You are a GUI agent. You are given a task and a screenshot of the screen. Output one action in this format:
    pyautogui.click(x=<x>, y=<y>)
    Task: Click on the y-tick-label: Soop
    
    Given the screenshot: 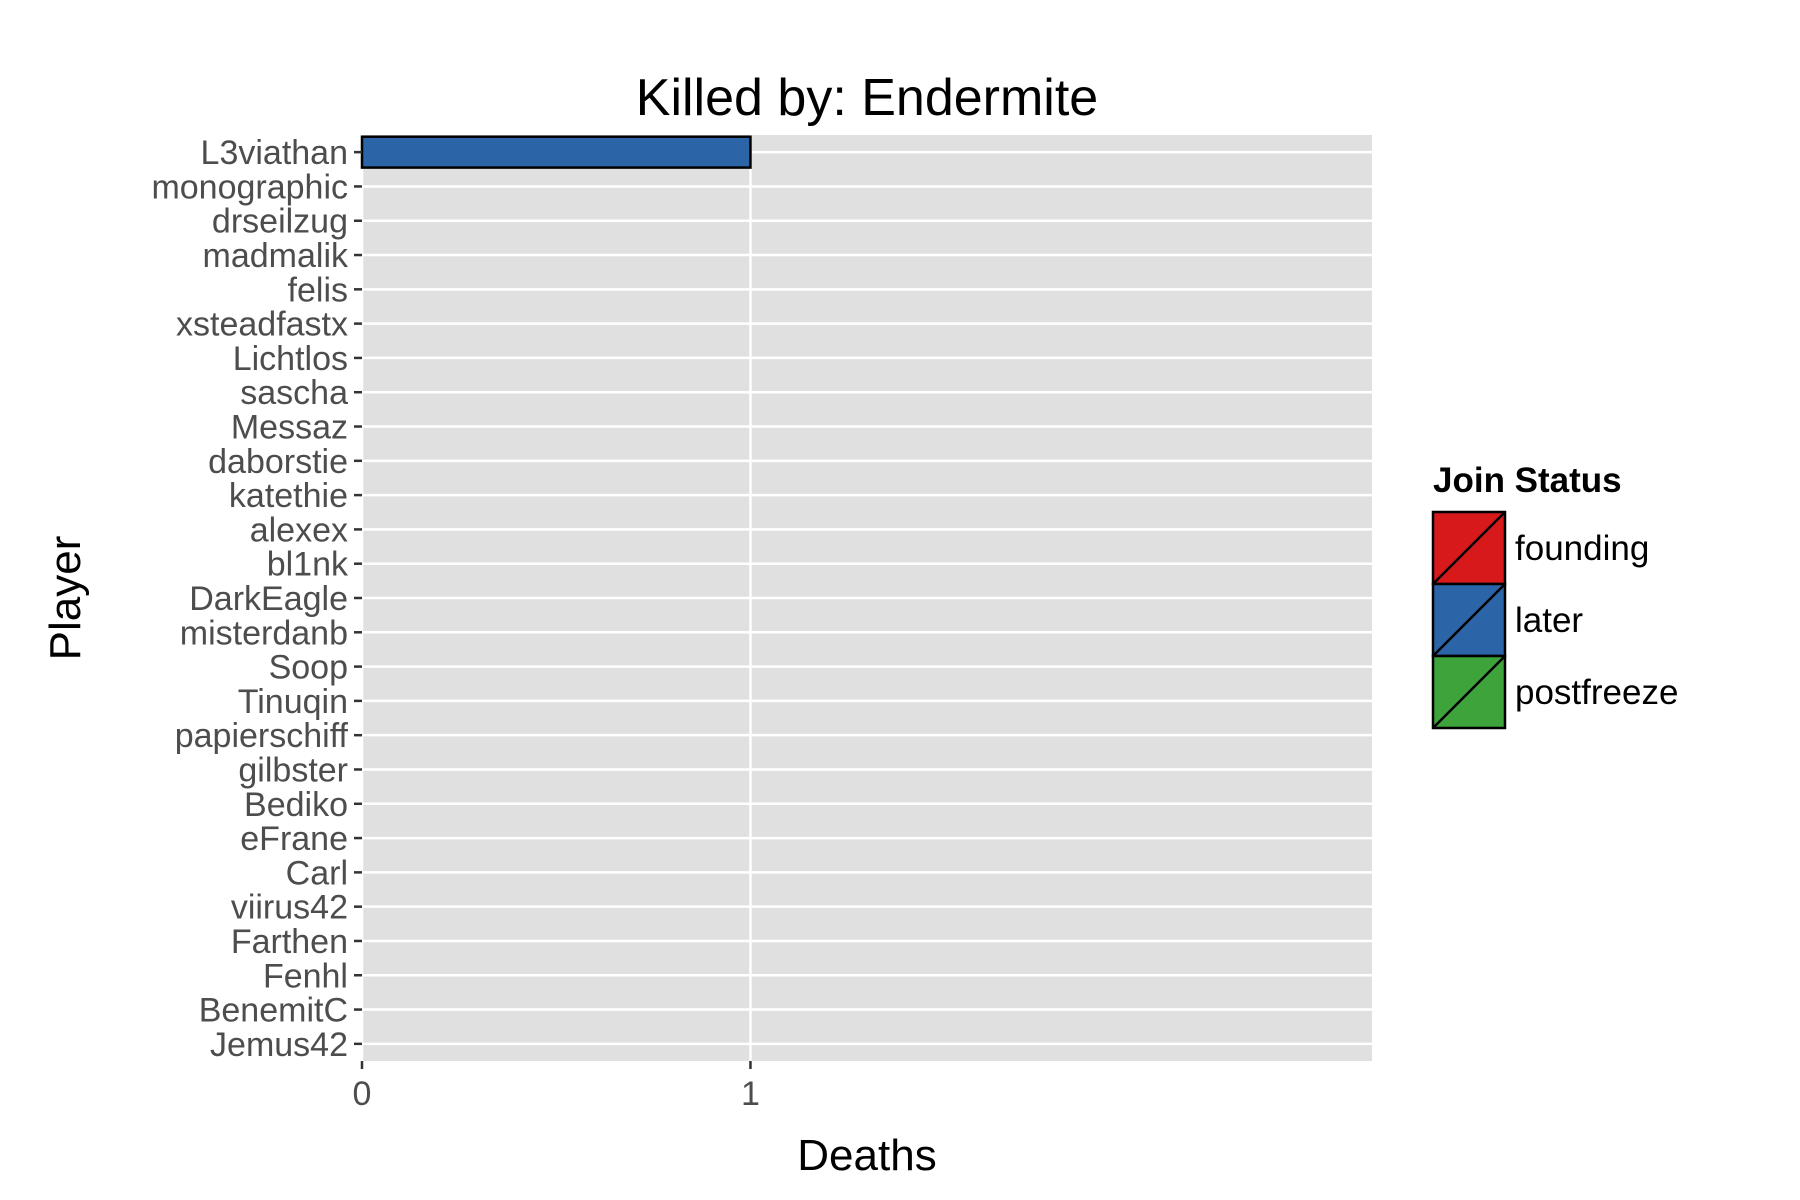 What is the action you would take?
    pyautogui.click(x=308, y=668)
    